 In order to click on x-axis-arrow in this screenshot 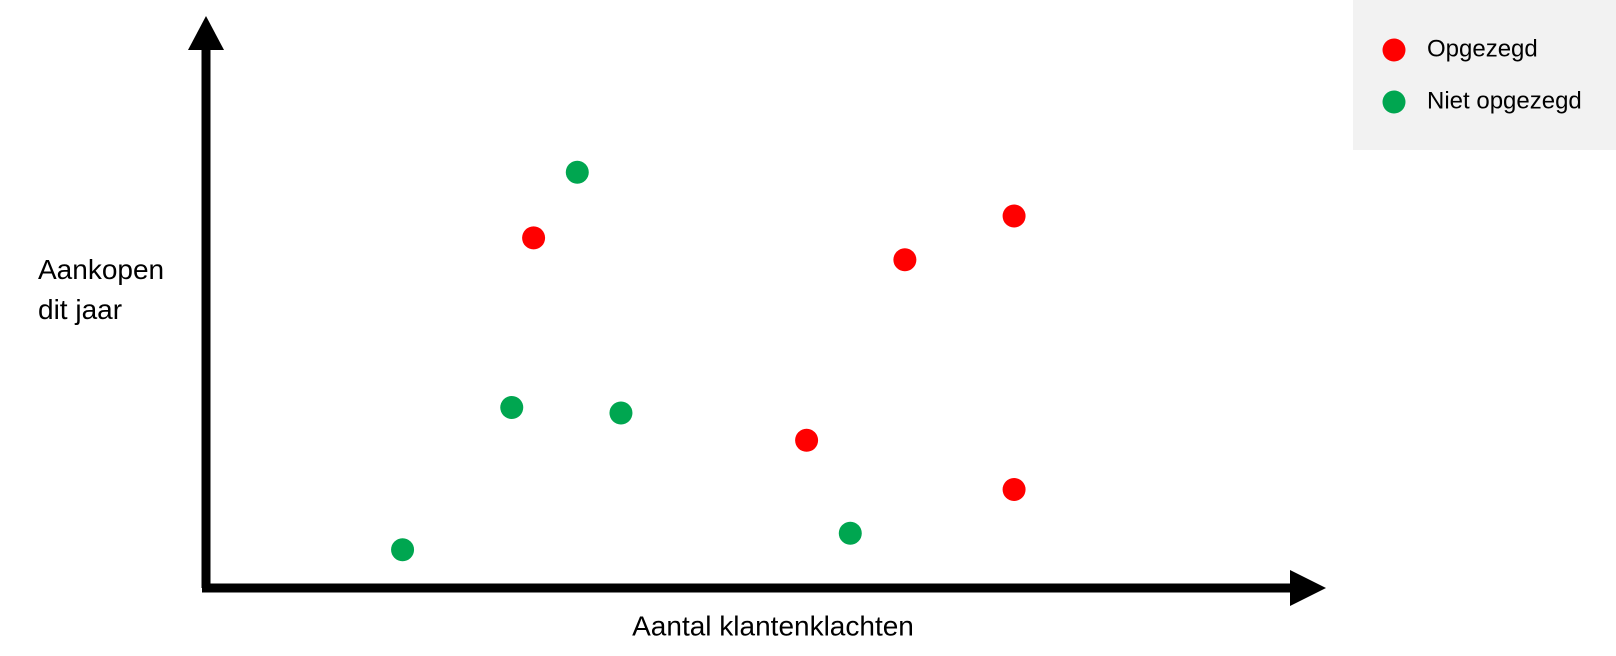, I will do `click(1308, 588)`.